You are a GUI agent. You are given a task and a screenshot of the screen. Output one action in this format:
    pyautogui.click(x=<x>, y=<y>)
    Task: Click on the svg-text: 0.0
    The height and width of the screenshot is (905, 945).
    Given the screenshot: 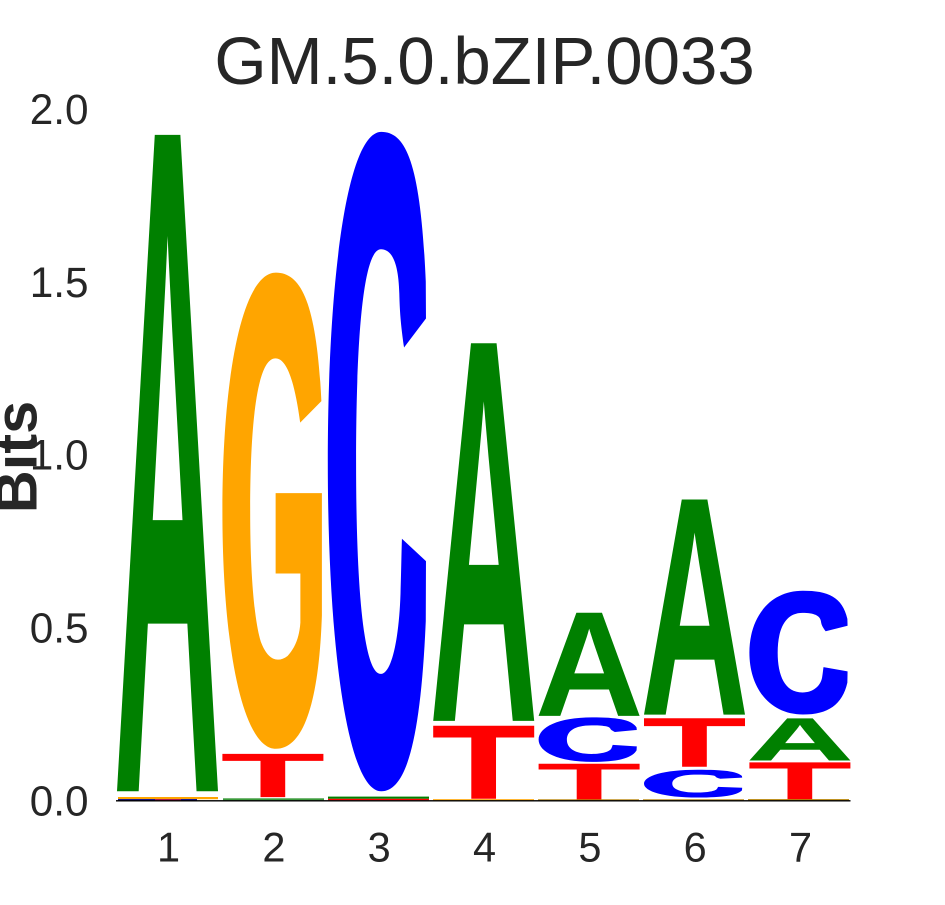 What is the action you would take?
    pyautogui.click(x=59, y=801)
    